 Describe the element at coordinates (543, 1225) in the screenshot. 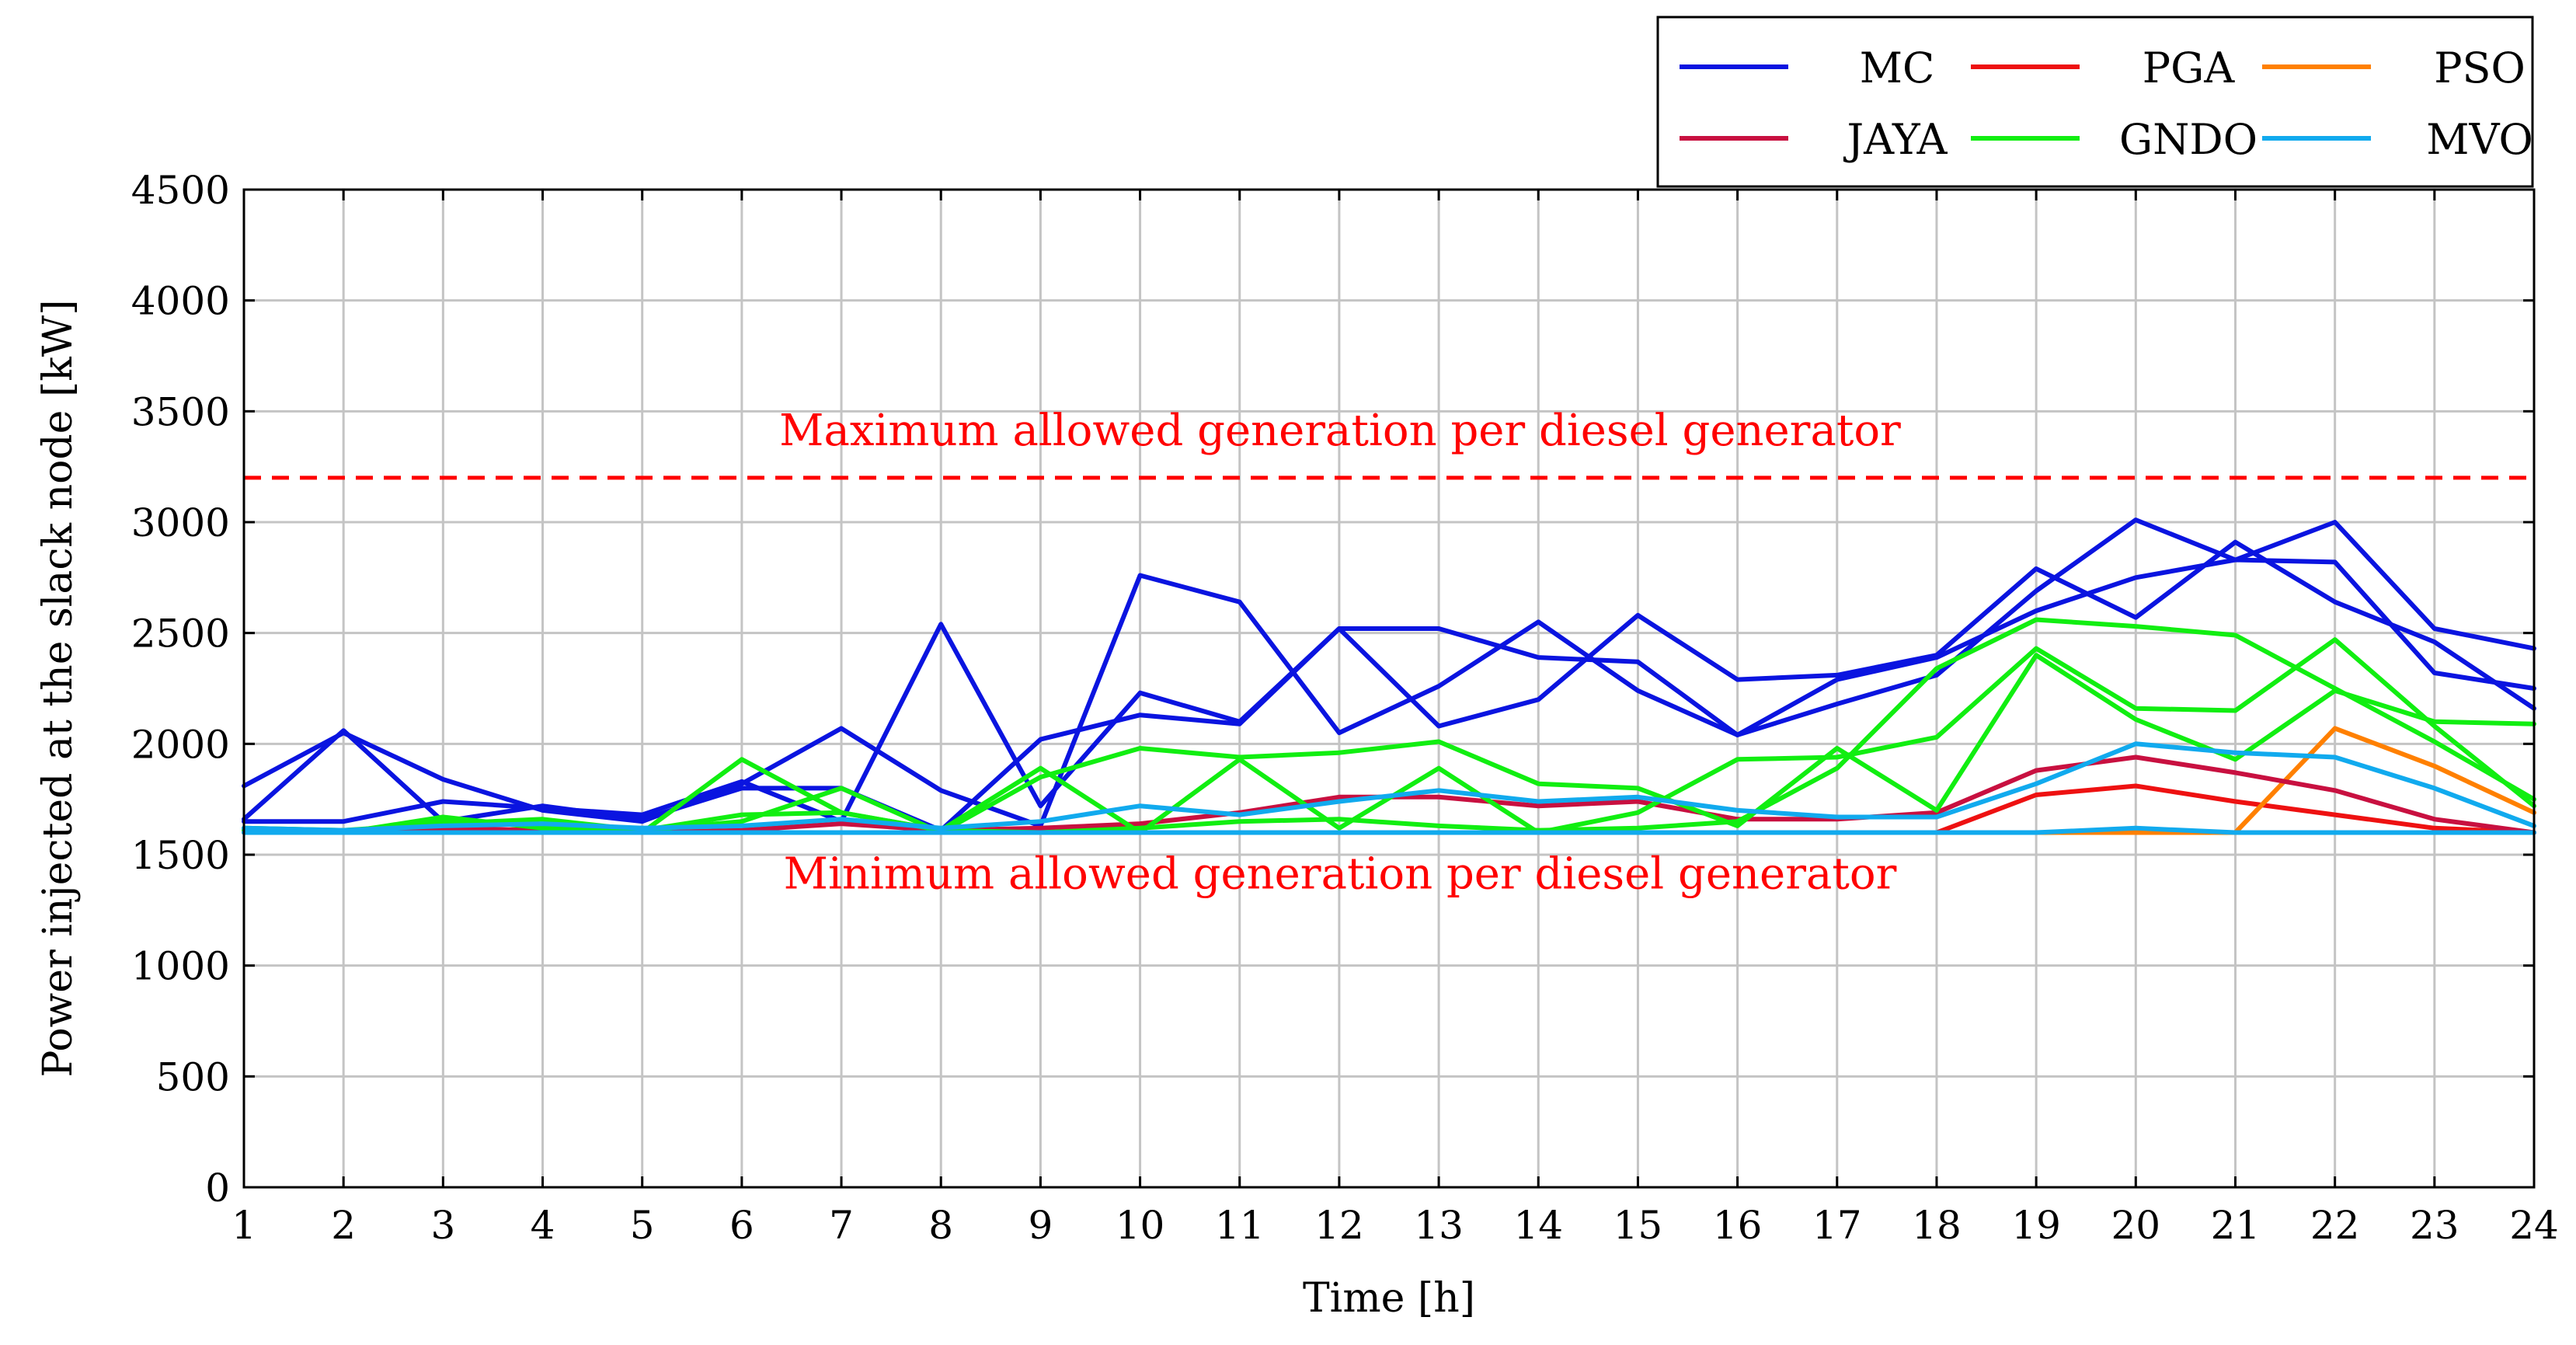

I see `x-tick-label: 4` at that location.